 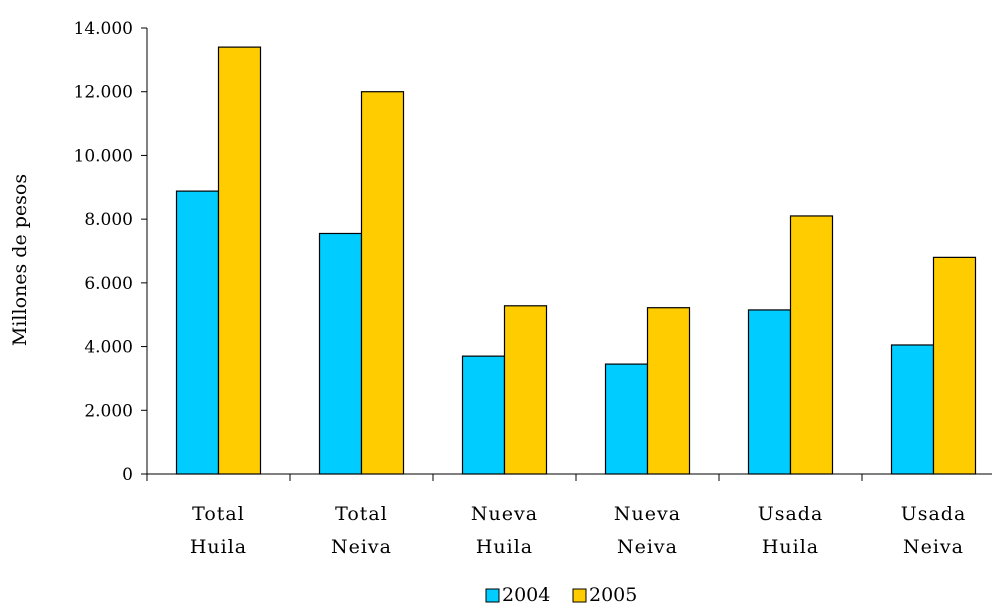 I want to click on legend-swatch-2005, so click(x=579, y=595).